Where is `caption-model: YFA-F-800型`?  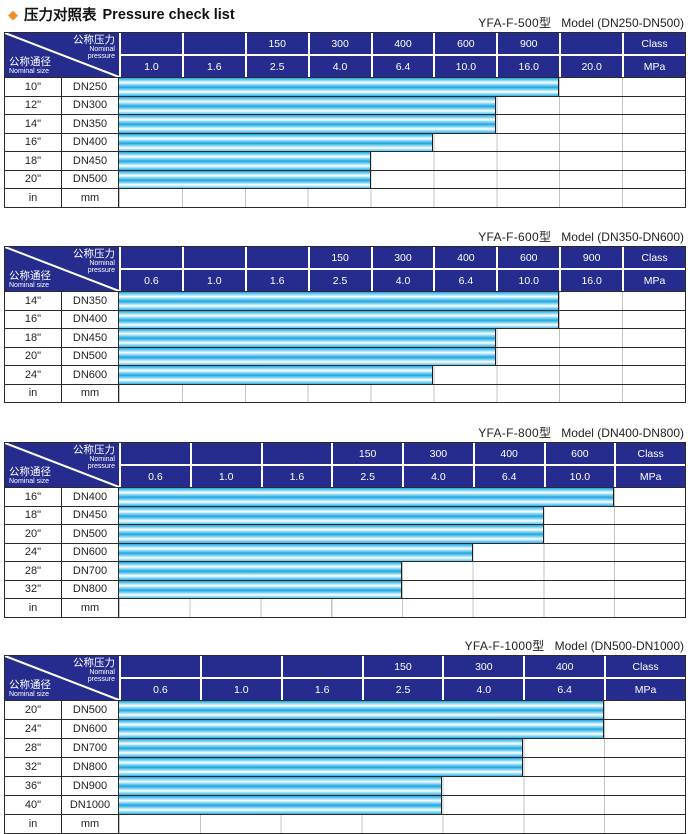 caption-model: YFA-F-800型 is located at coordinates (515, 433).